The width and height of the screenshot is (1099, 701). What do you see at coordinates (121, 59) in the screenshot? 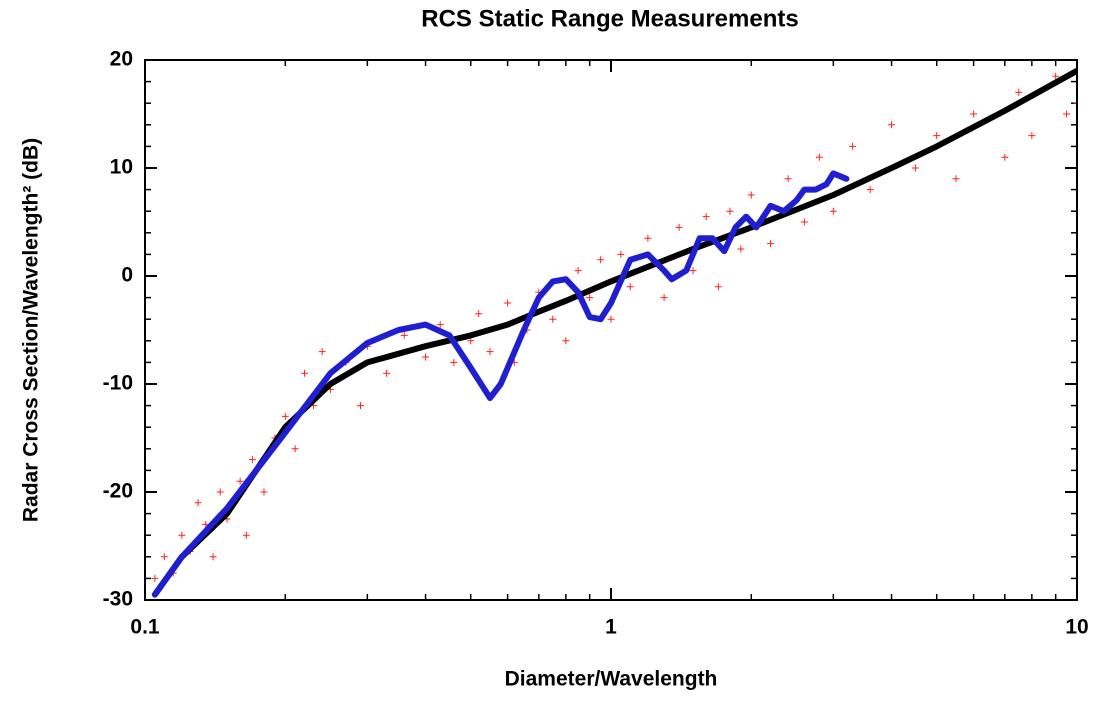
I see `y-tick-label: 20` at bounding box center [121, 59].